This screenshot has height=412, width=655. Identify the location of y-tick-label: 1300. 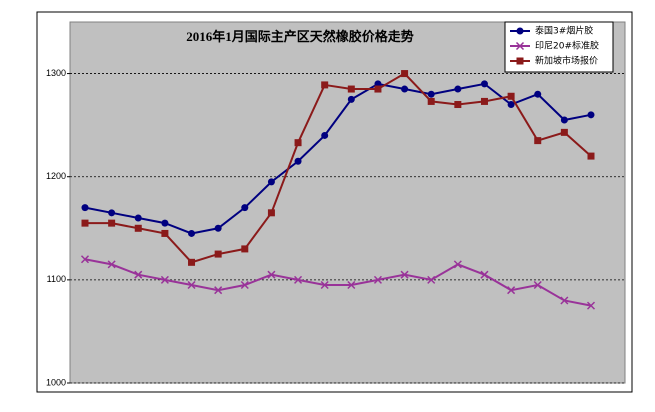
(56, 73).